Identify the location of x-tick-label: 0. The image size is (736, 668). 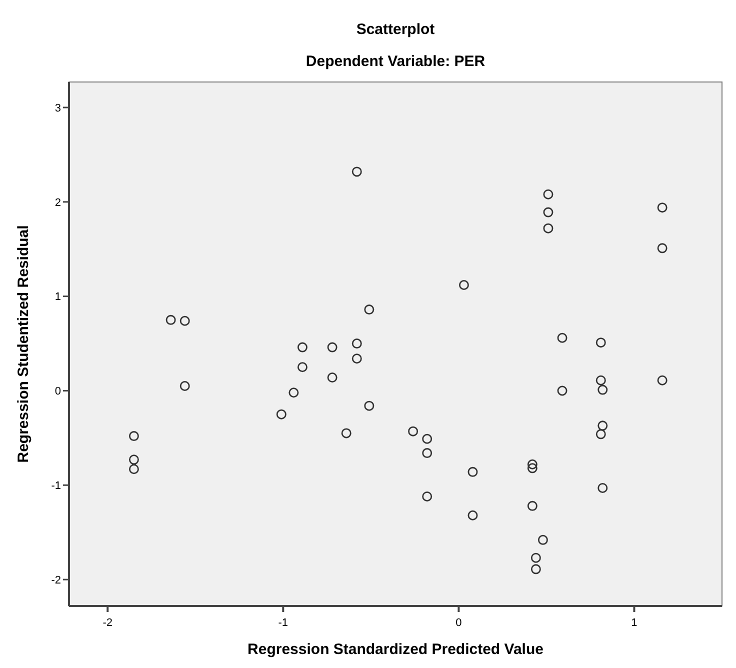
(459, 623).